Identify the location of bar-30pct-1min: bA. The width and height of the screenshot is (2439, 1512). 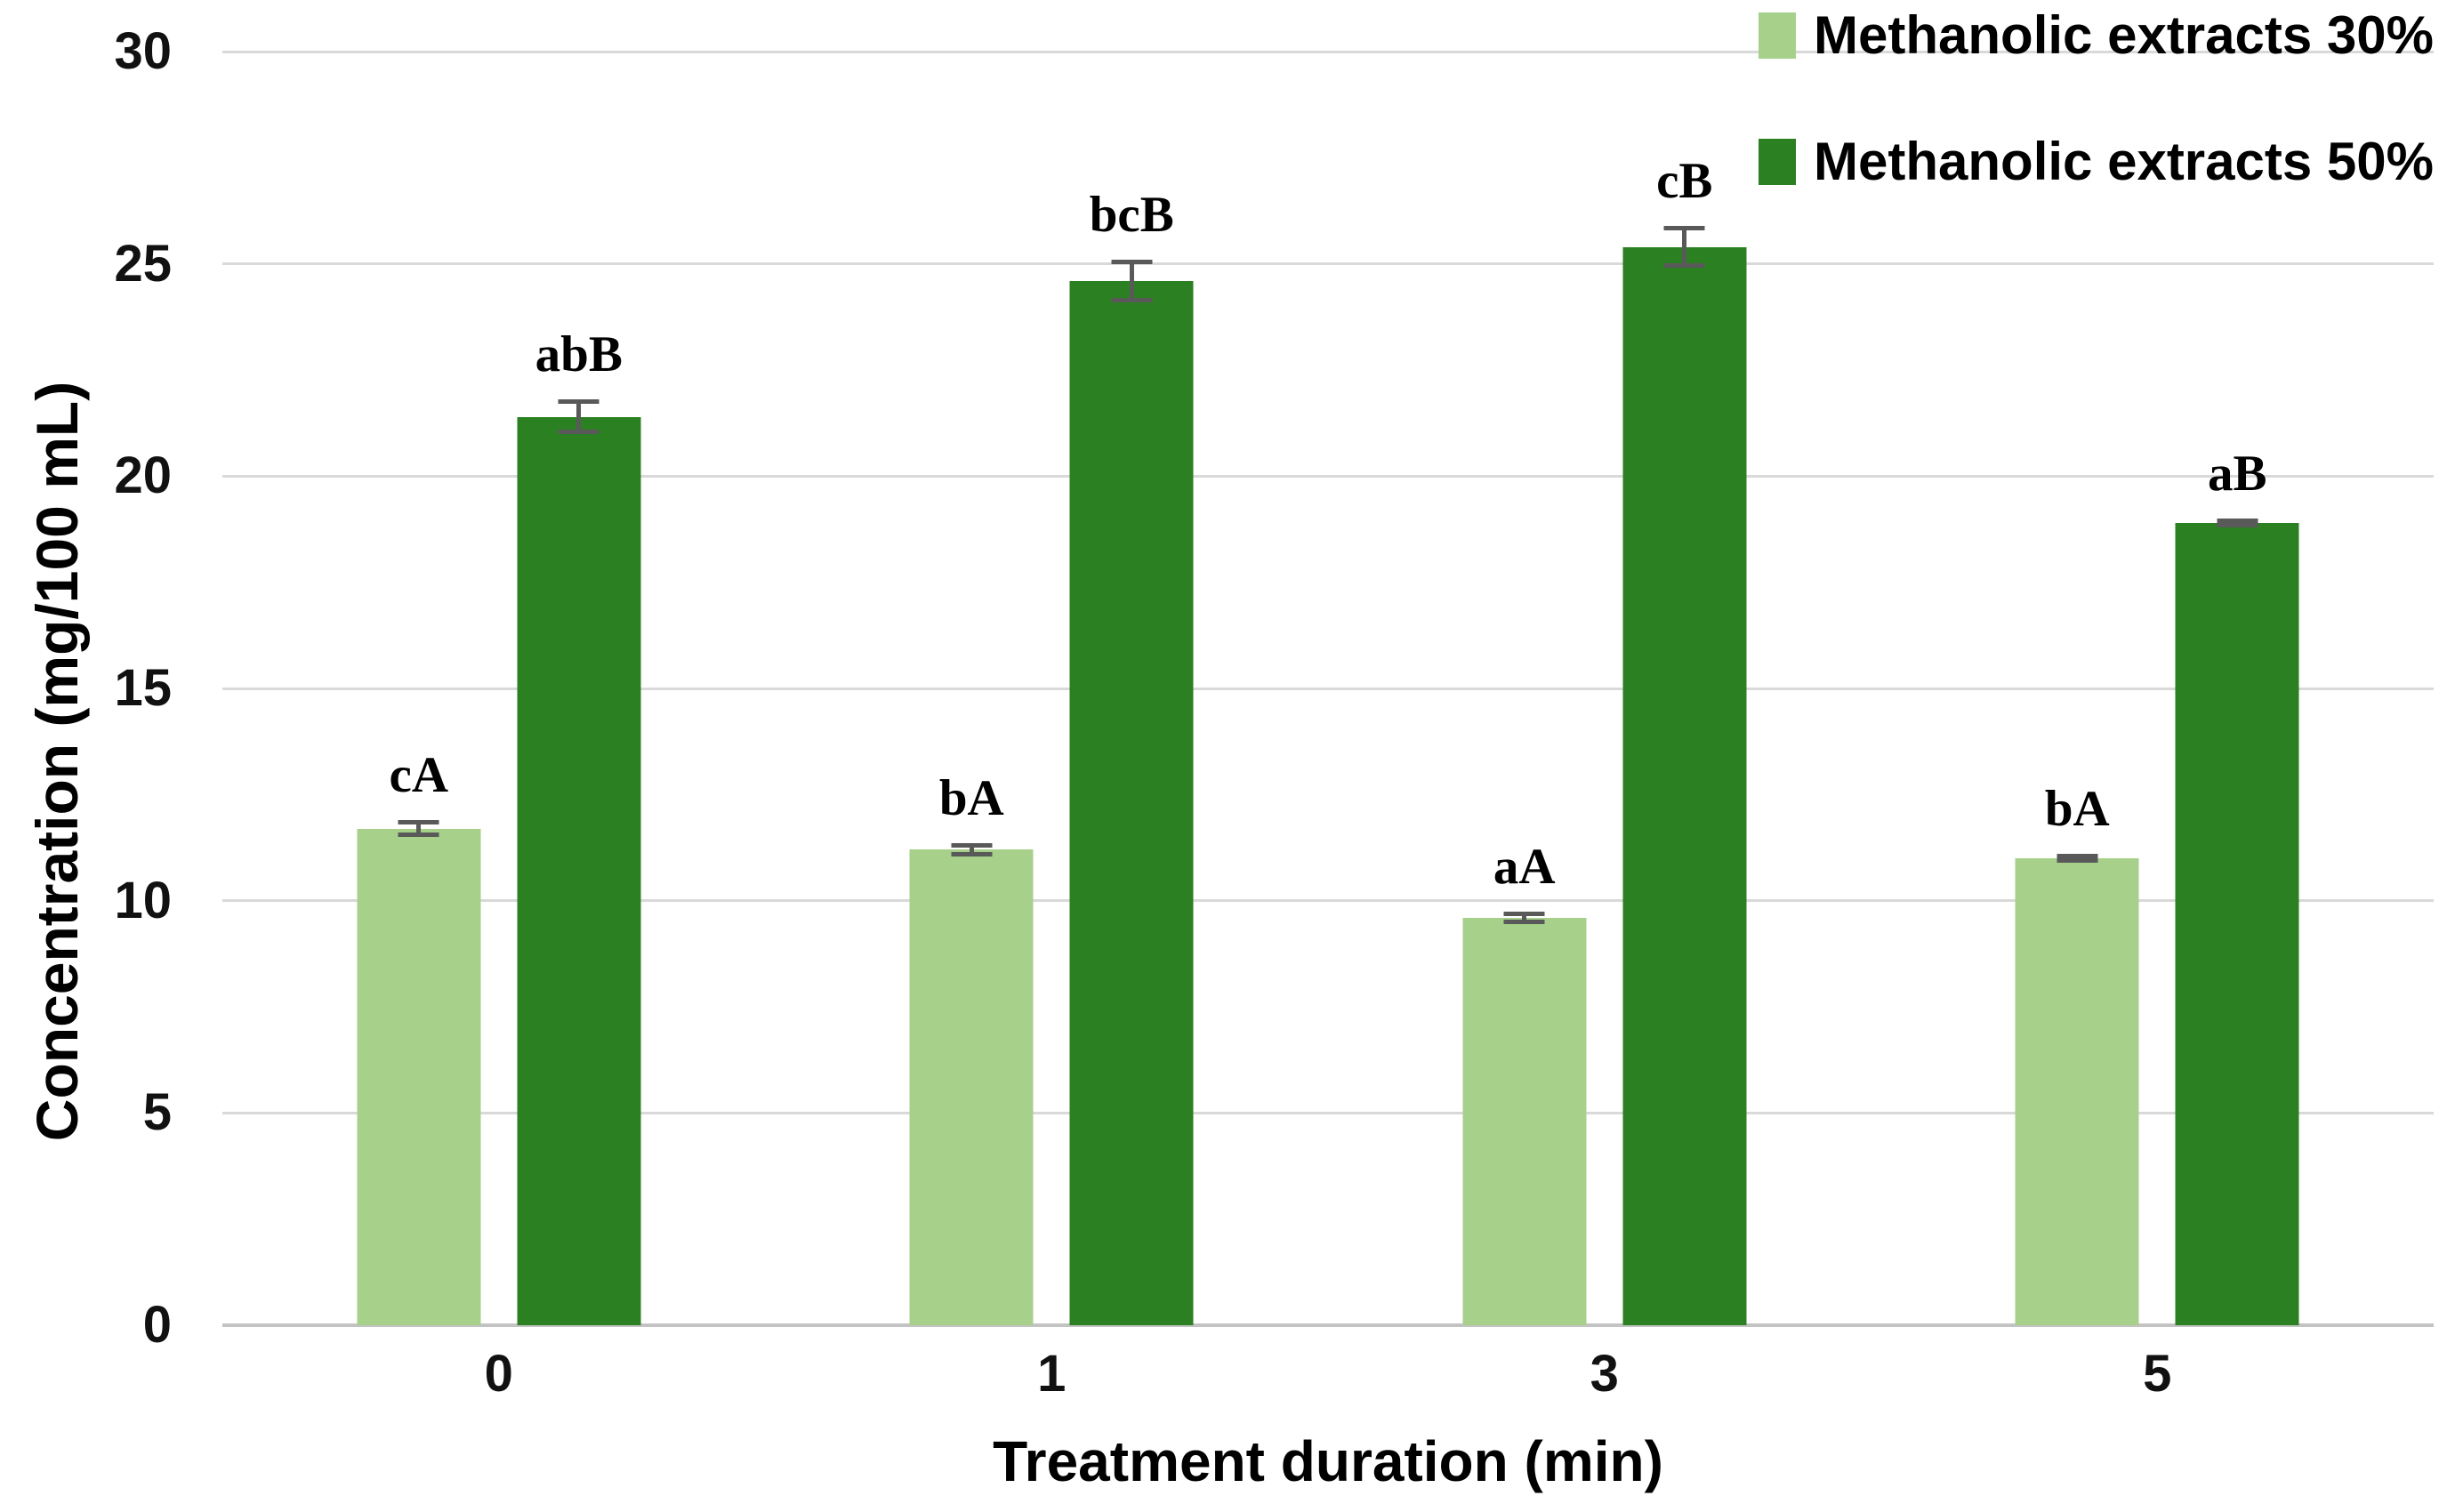
(972, 1049).